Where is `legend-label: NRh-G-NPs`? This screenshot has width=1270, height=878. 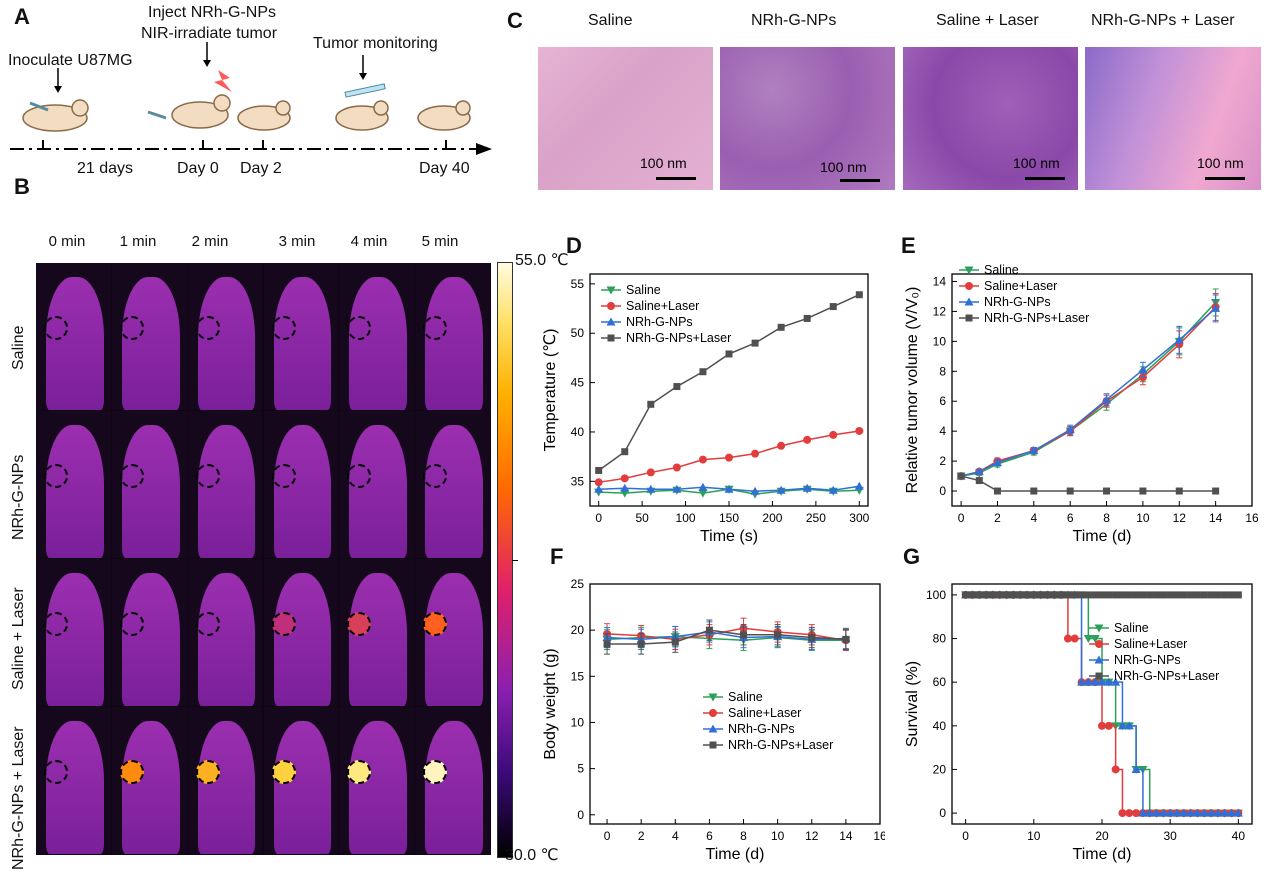 legend-label: NRh-G-NPs is located at coordinates (1147, 660).